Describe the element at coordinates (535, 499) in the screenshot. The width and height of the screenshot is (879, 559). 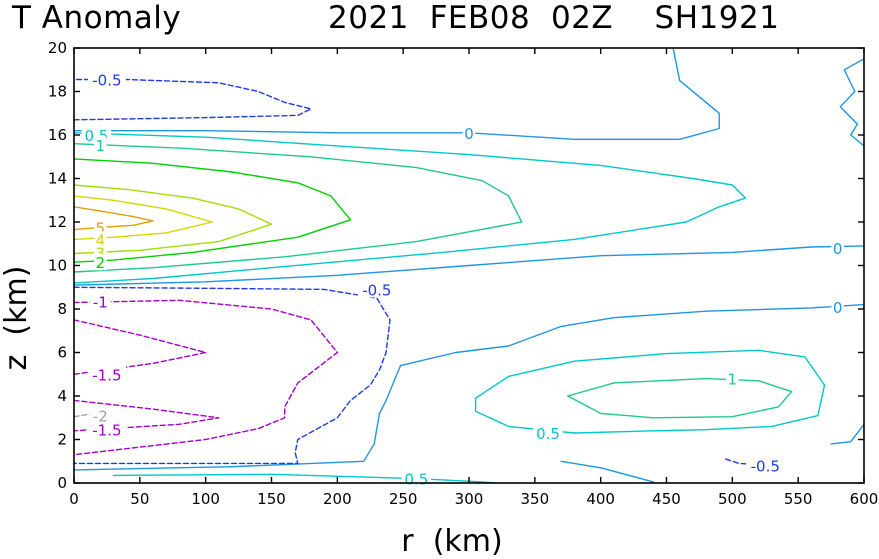
I see `x-tick-label-7: 350` at that location.